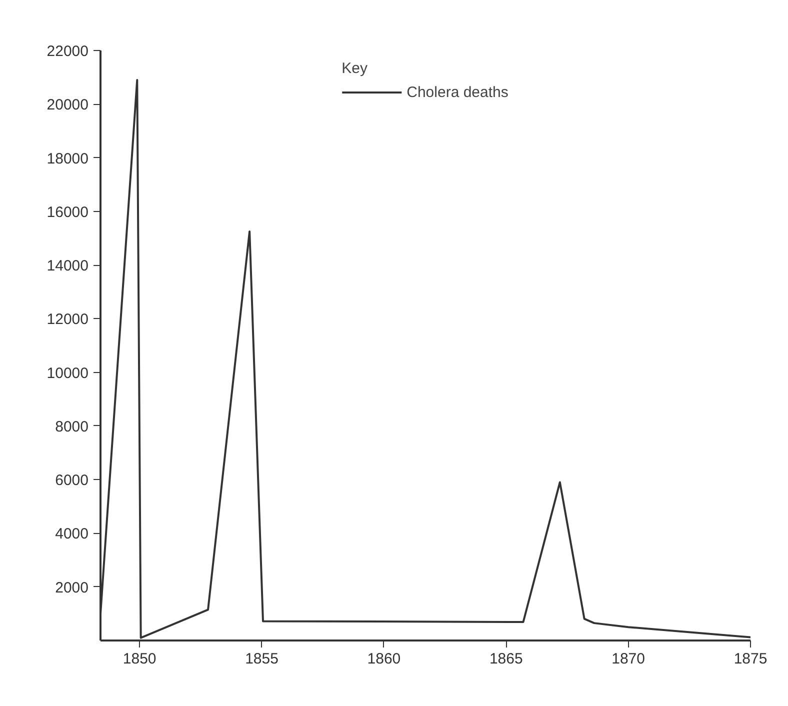 The width and height of the screenshot is (788, 706). What do you see at coordinates (355, 68) in the screenshot?
I see `legend-title: Key` at bounding box center [355, 68].